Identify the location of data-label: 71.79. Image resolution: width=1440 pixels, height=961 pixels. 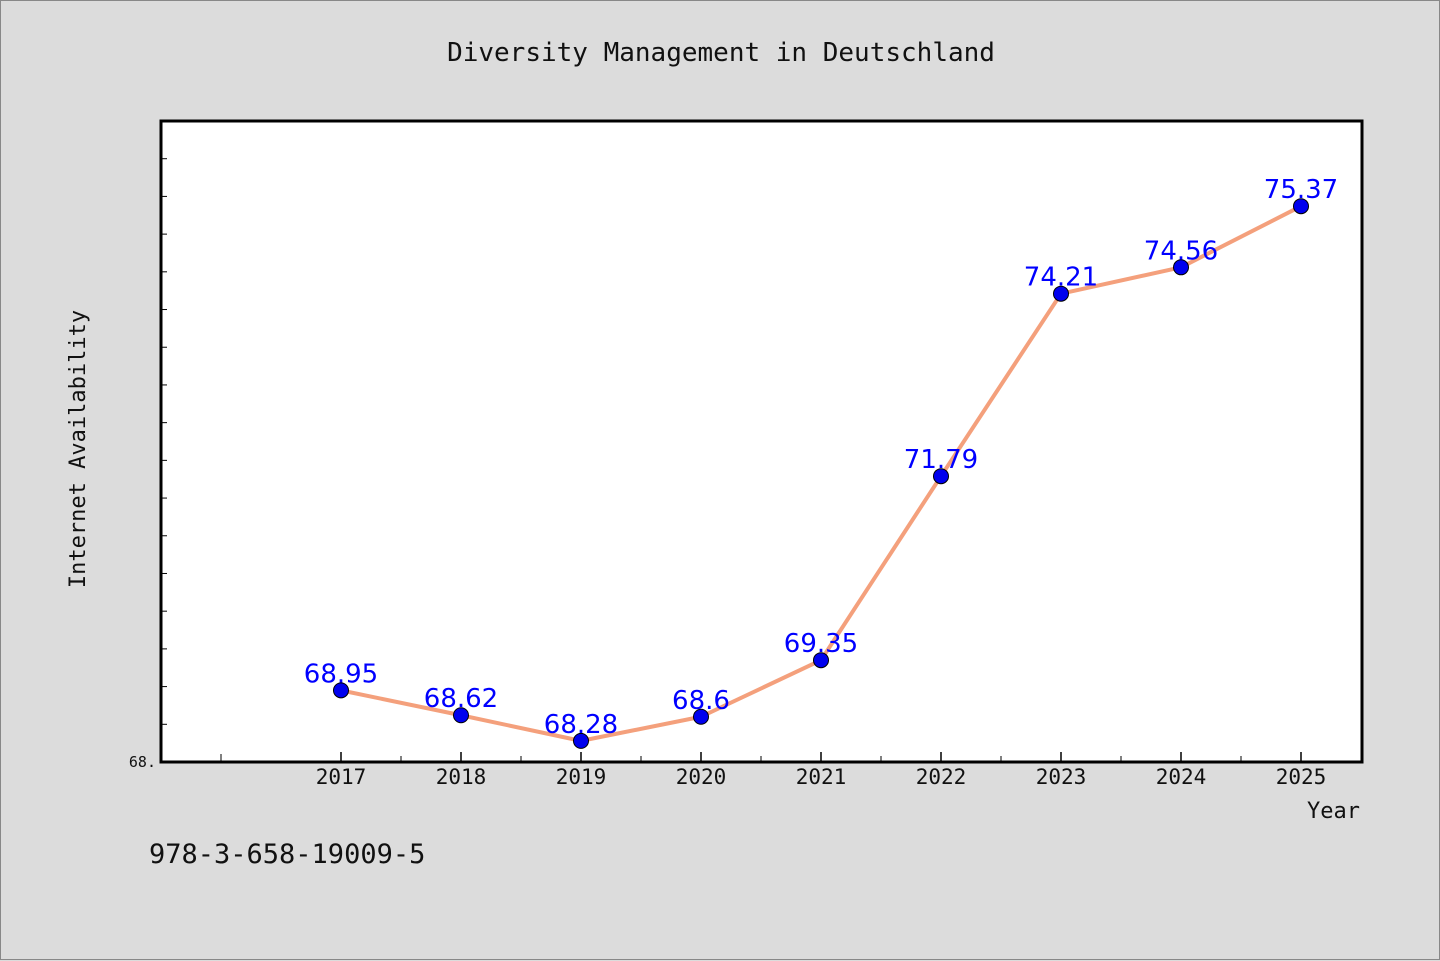
(941, 460).